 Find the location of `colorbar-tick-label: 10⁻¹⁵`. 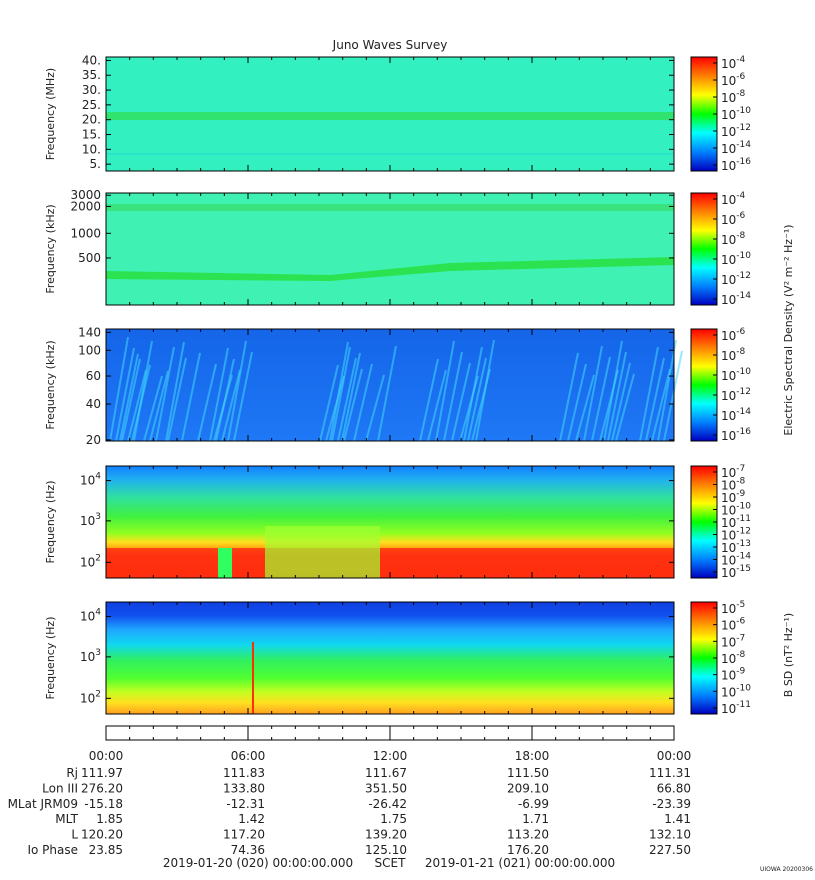

colorbar-tick-label: 10⁻¹⁵ is located at coordinates (736, 572).